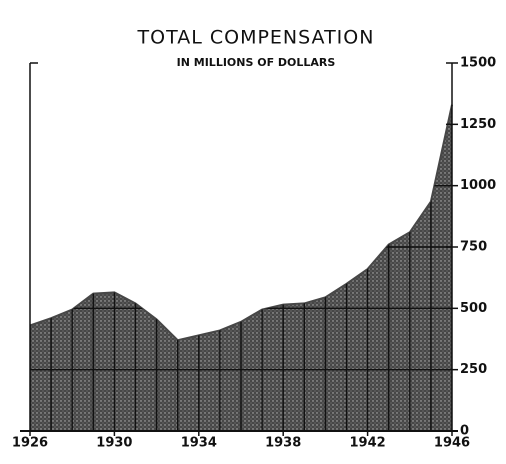 The image size is (506, 464). I want to click on y-tick-label: 1500, so click(478, 63).